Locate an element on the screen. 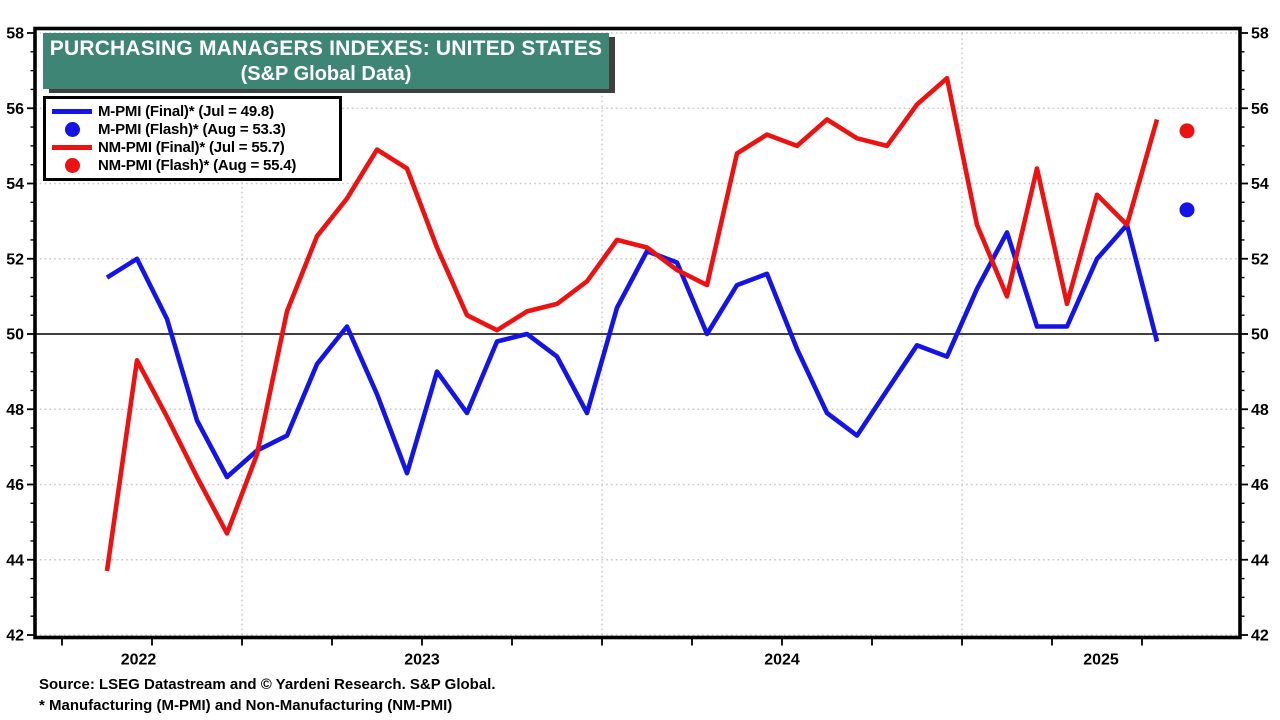 The image size is (1280, 720). y-axis-label-left: 50 is located at coordinates (15, 335).